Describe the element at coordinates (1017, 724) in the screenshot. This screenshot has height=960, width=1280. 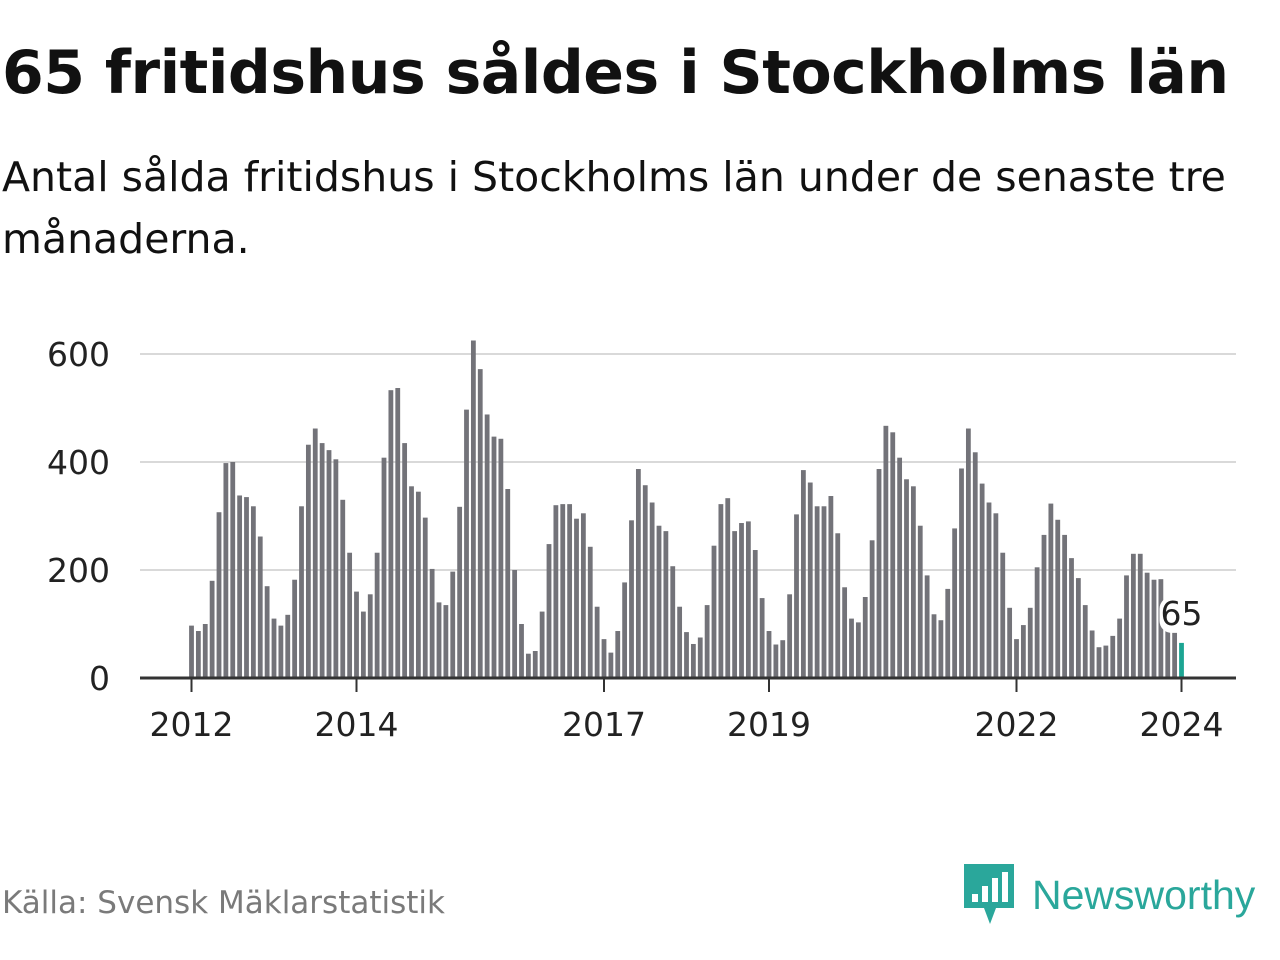
I see `x-tick-label: 2022` at that location.